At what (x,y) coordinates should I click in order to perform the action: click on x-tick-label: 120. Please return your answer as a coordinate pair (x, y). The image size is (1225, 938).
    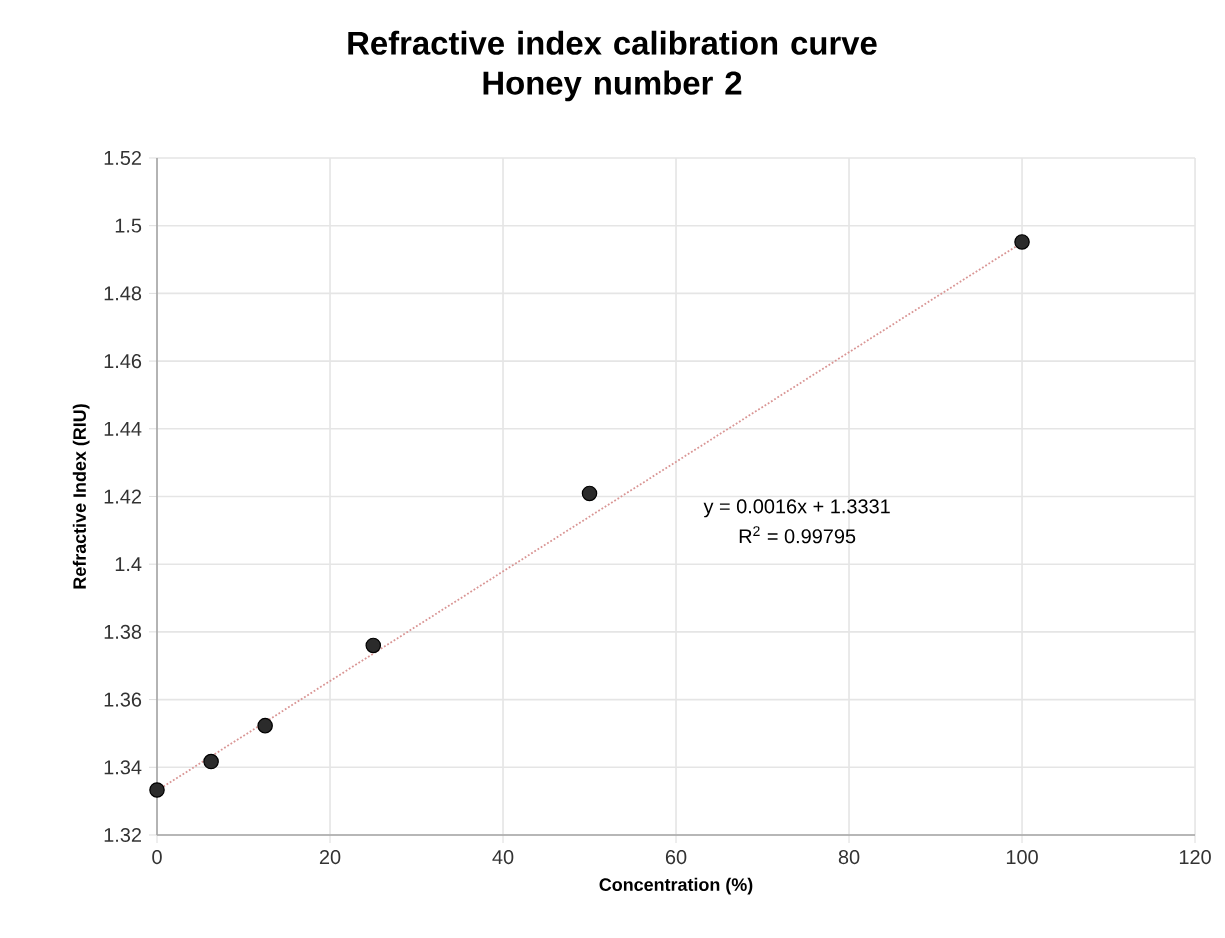
    Looking at the image, I should click on (1195, 857).